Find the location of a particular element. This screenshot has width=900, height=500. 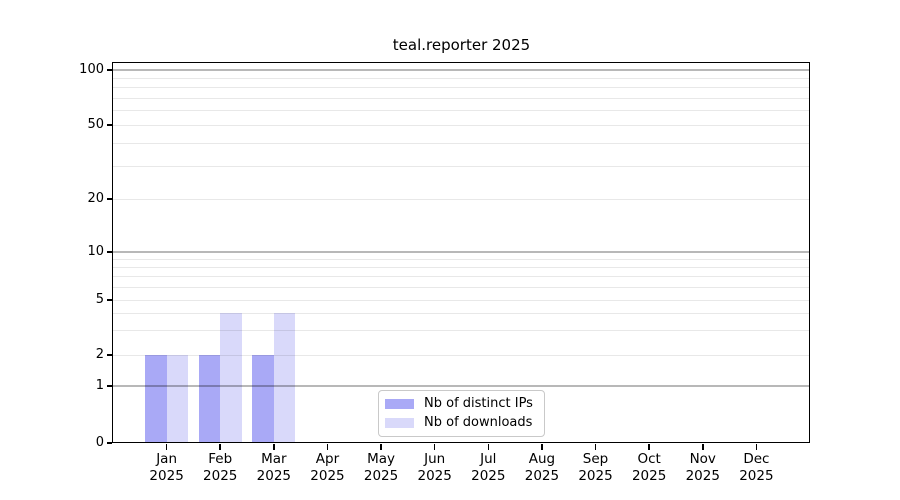

legend-item-downloads: Nb of downloads is located at coordinates (464, 423).